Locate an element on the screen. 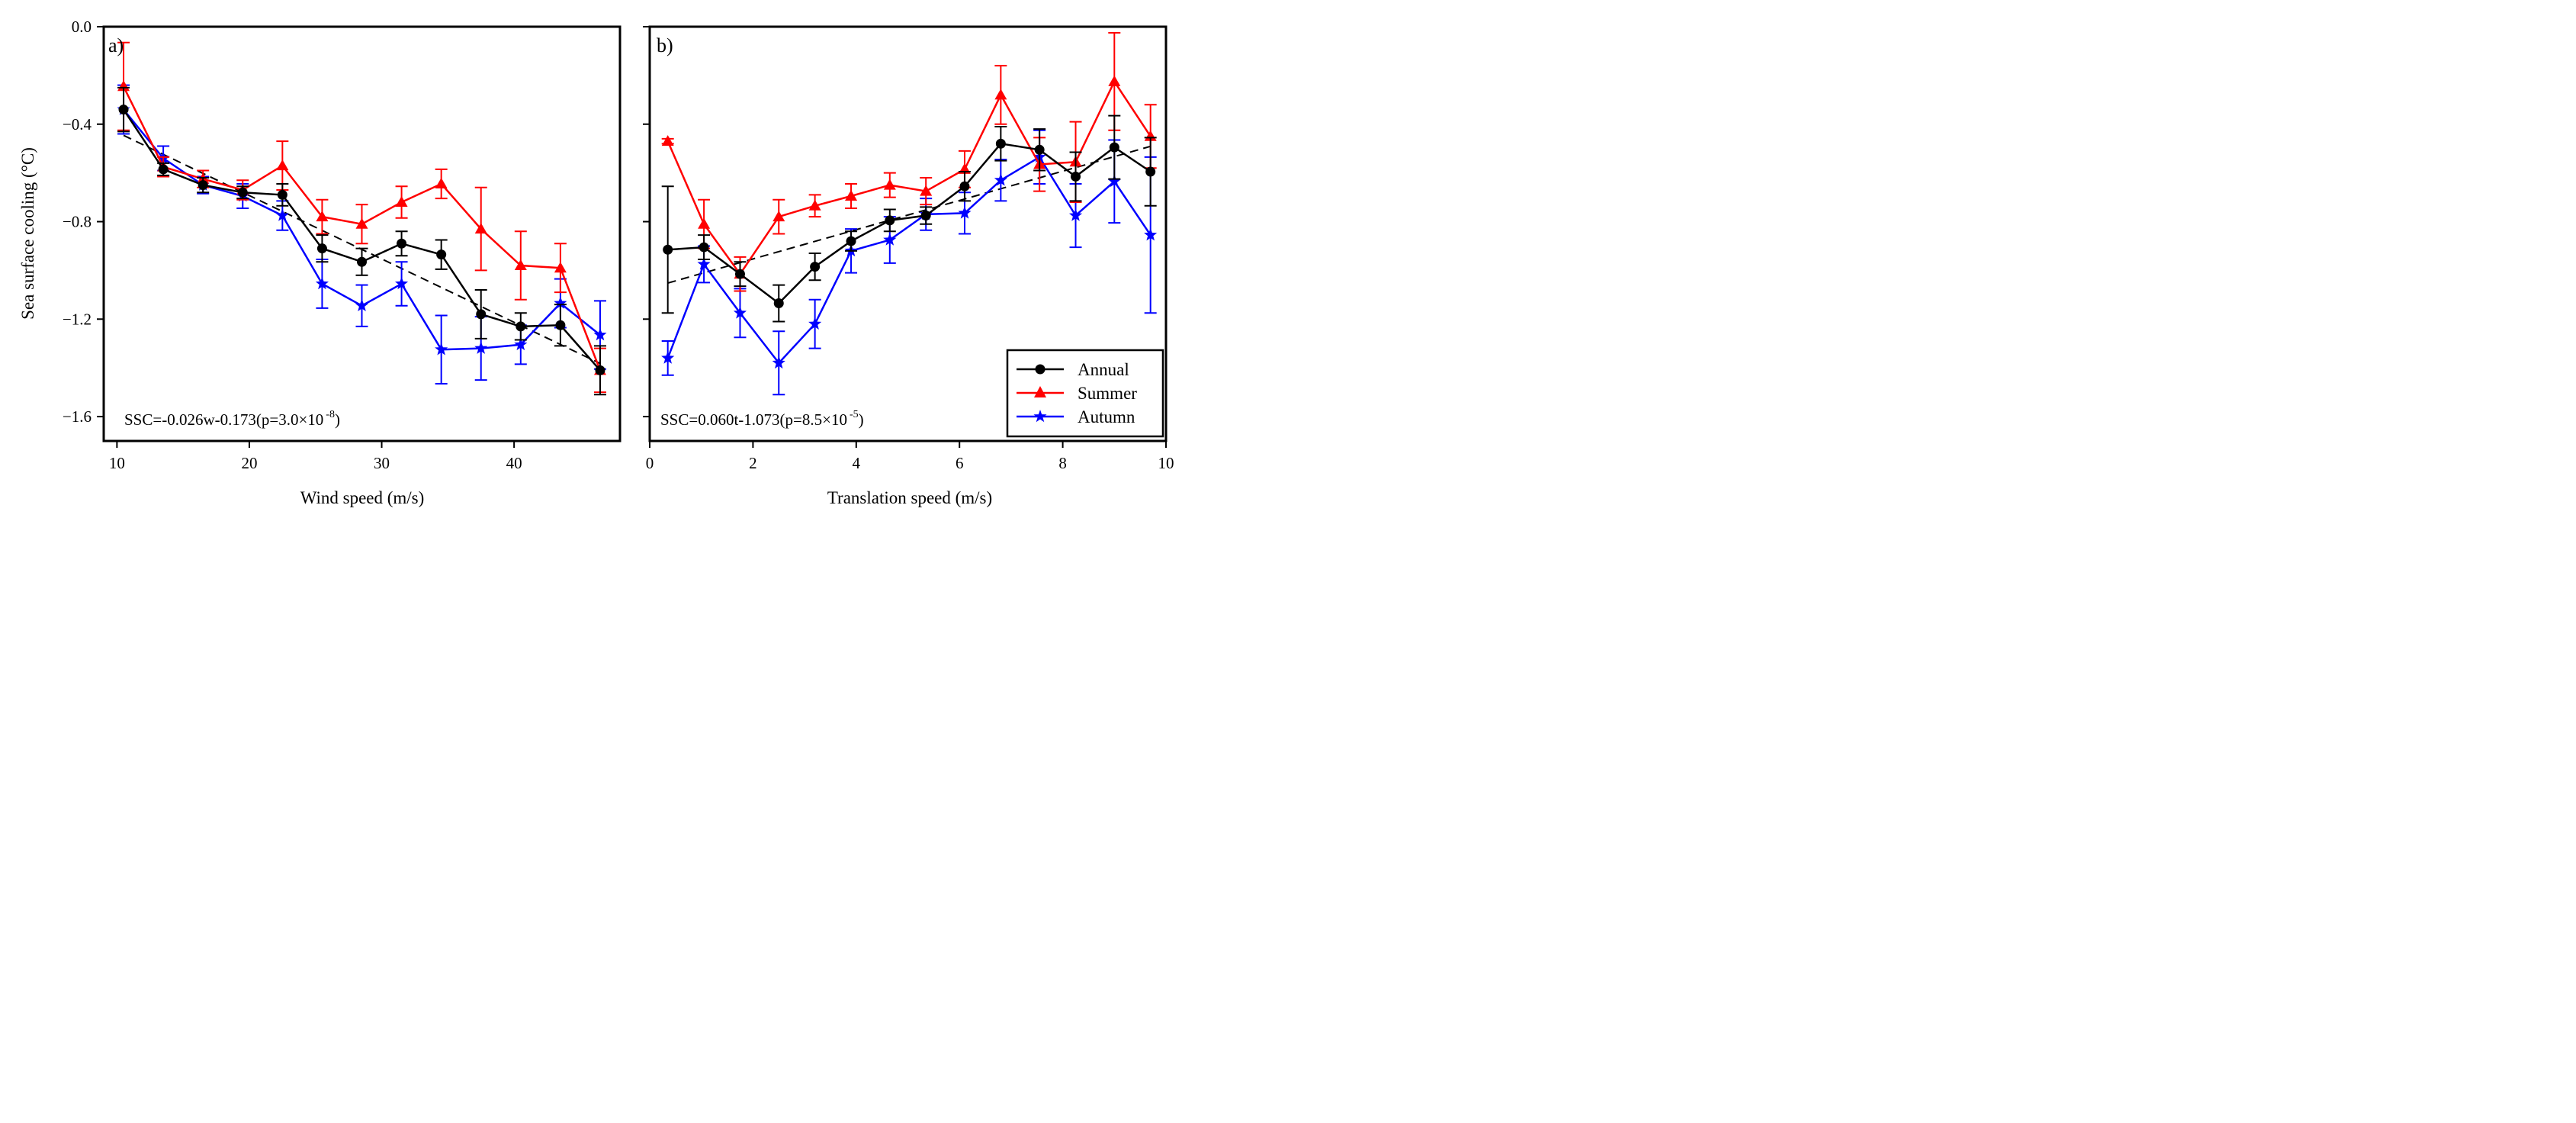 The image size is (2576, 1123). legend-marker-autumn is located at coordinates (1040, 416).